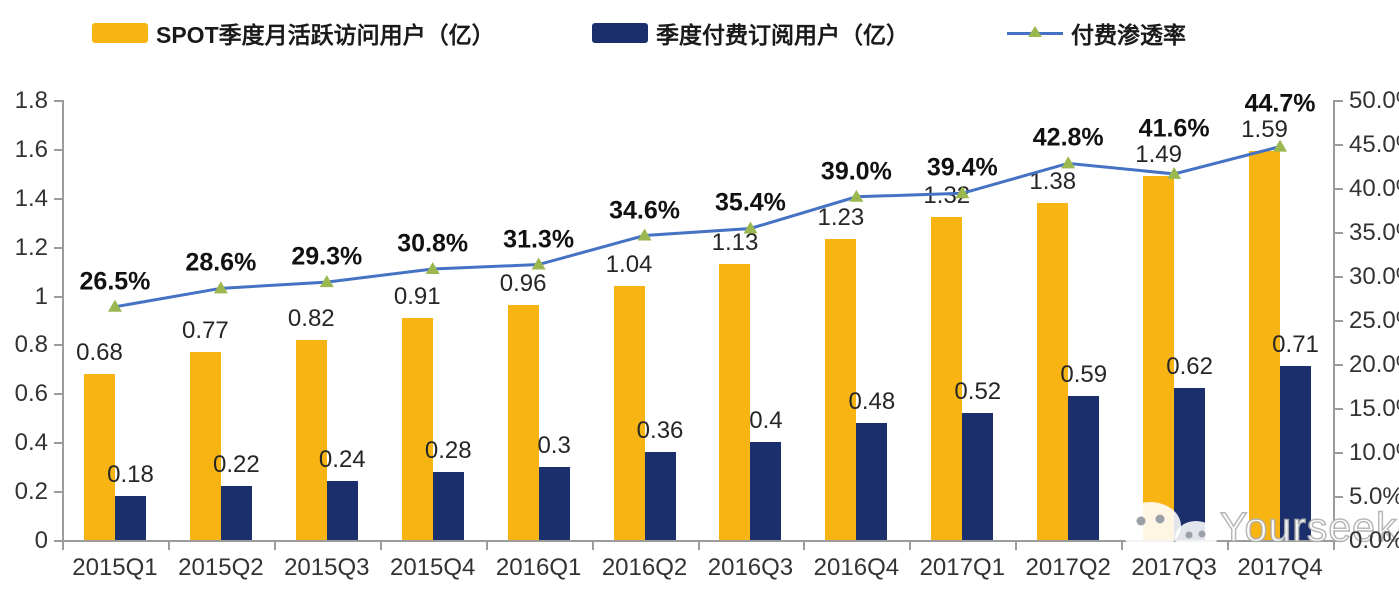 The width and height of the screenshot is (1399, 596). I want to click on paid-value-label: 0.48, so click(872, 401).